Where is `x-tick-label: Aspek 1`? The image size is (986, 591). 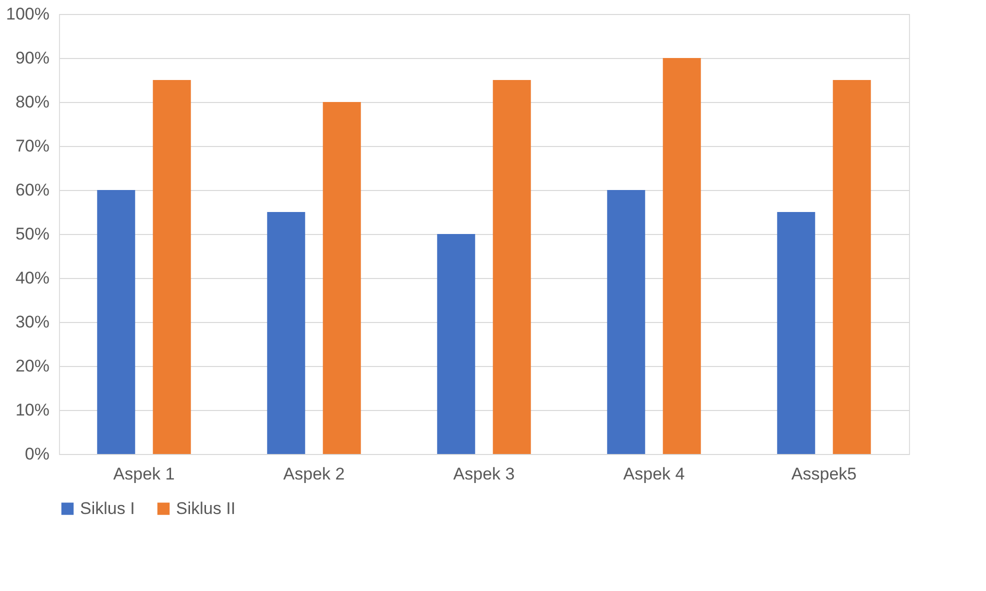 x-tick-label: Aspek 1 is located at coordinates (144, 474).